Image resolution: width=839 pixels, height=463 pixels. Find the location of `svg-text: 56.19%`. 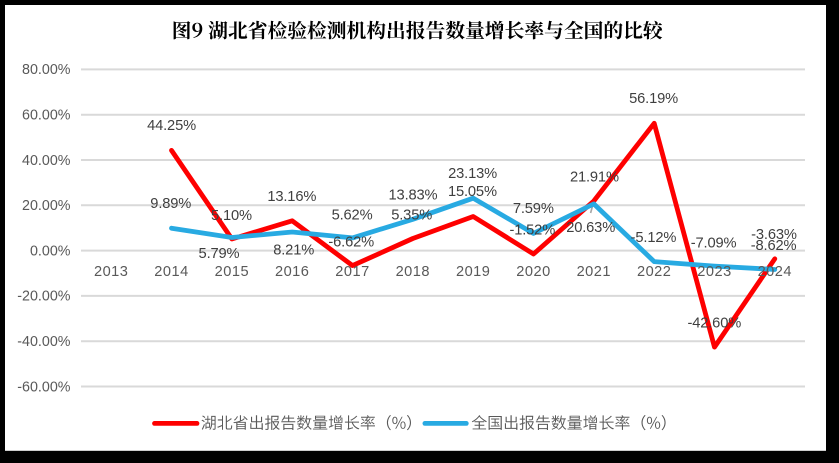

svg-text: 56.19% is located at coordinates (653, 99).